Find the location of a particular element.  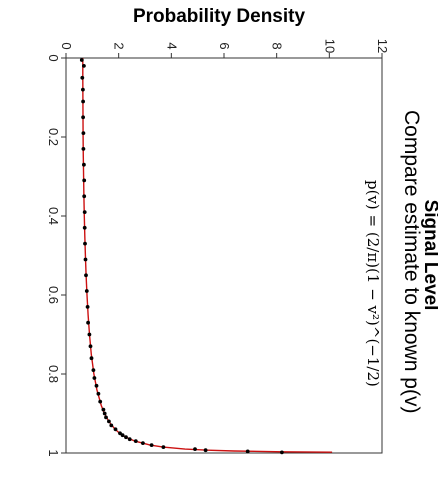

formula: p(v) = (2/π)(1 − v²)^(−1/2) is located at coordinates (373, 283).